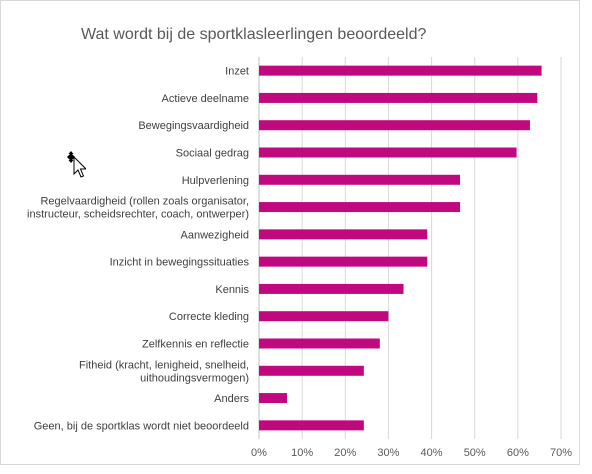 The height and width of the screenshot is (474, 592). I want to click on x-tick-label: 0%, so click(259, 453).